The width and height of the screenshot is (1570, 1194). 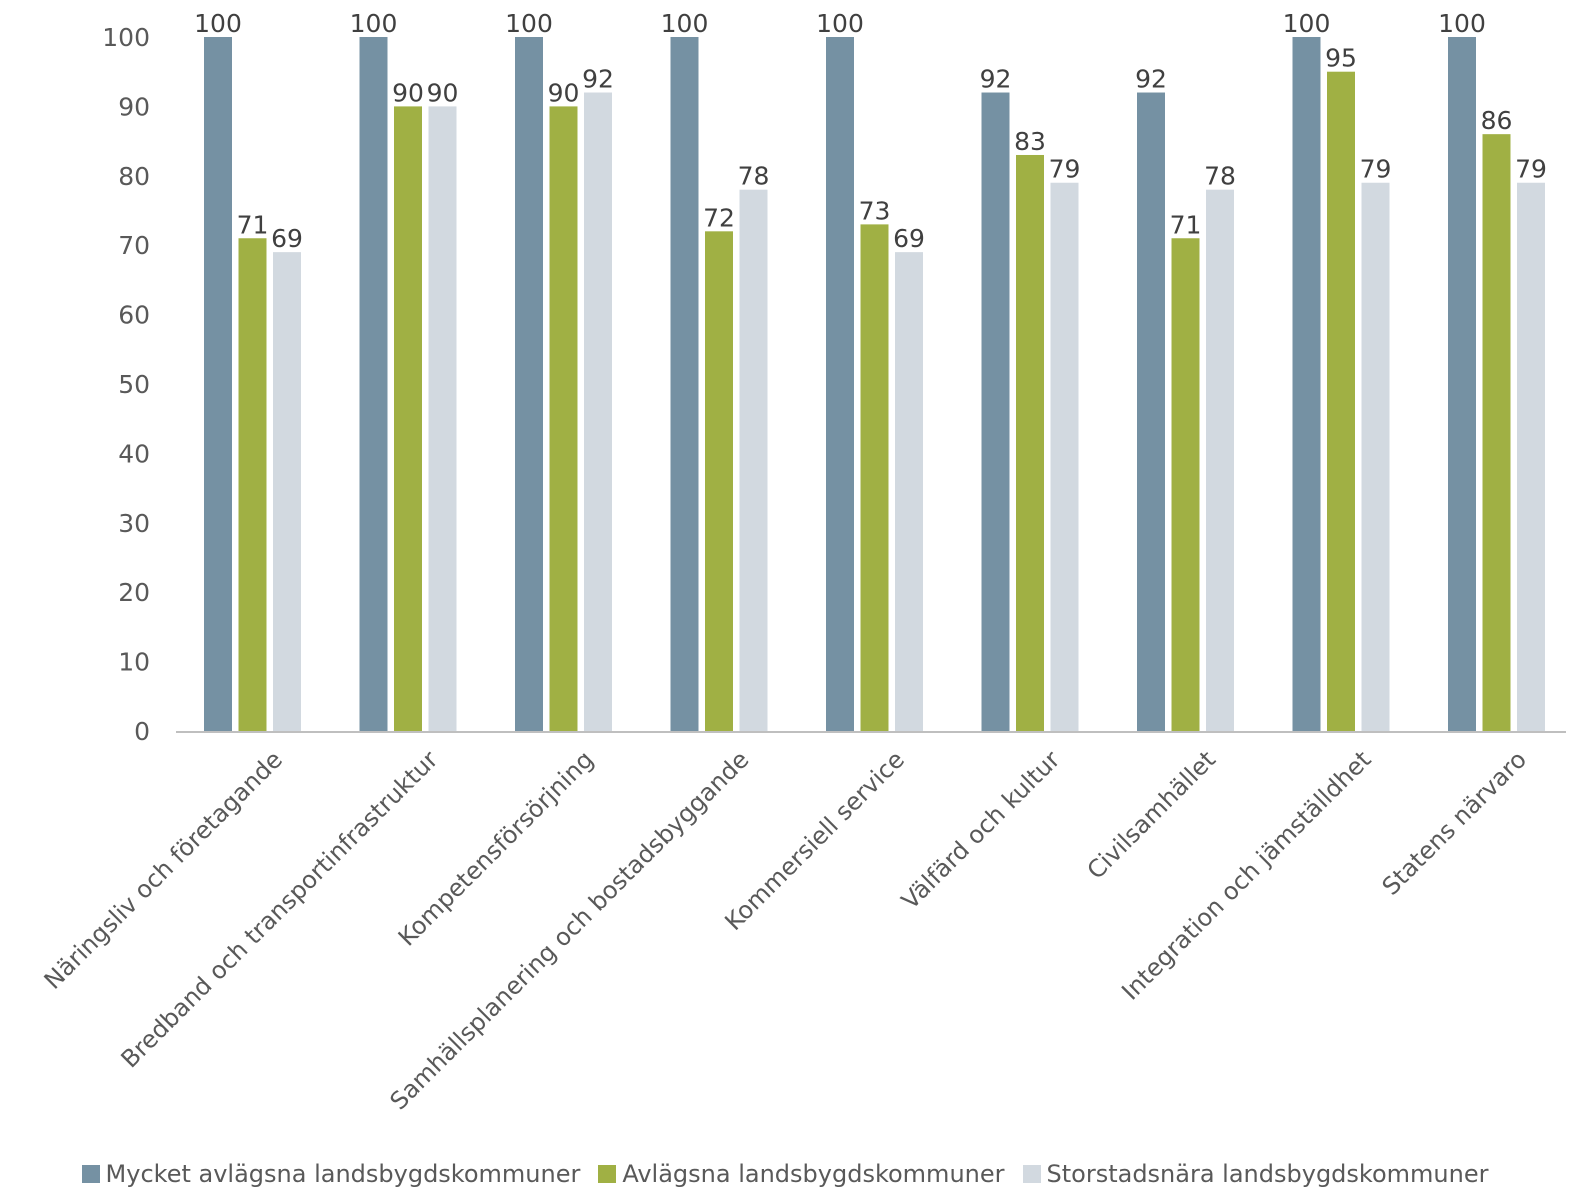 What do you see at coordinates (134, 315) in the screenshot?
I see `y-tick-label: 60` at bounding box center [134, 315].